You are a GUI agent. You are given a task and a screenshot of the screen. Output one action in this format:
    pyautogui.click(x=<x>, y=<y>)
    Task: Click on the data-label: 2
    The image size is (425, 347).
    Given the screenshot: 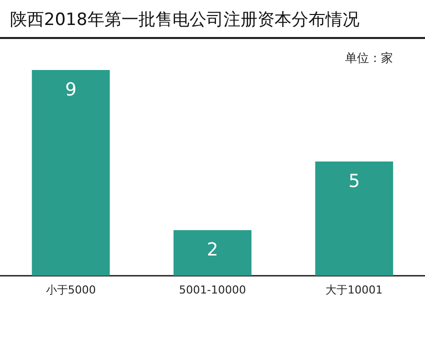 What is the action you would take?
    pyautogui.click(x=212, y=250)
    